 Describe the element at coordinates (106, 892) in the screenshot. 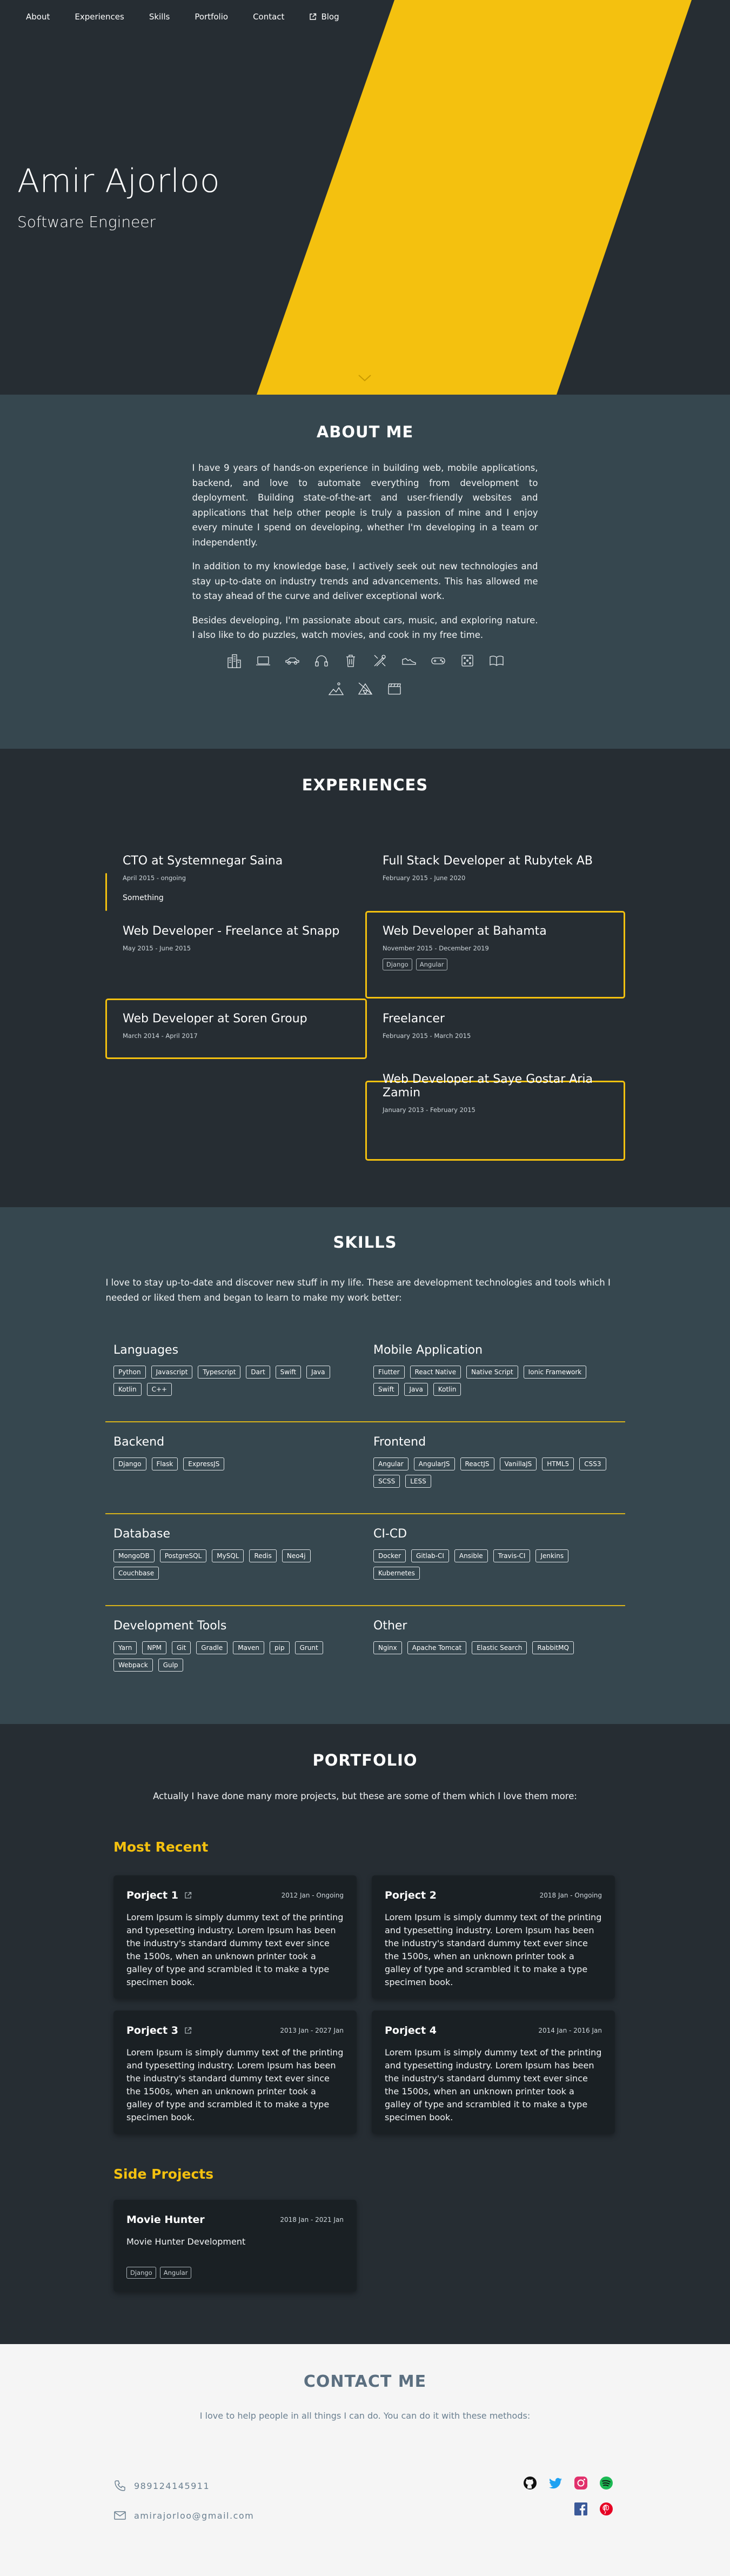

I see `timeline-connector` at that location.